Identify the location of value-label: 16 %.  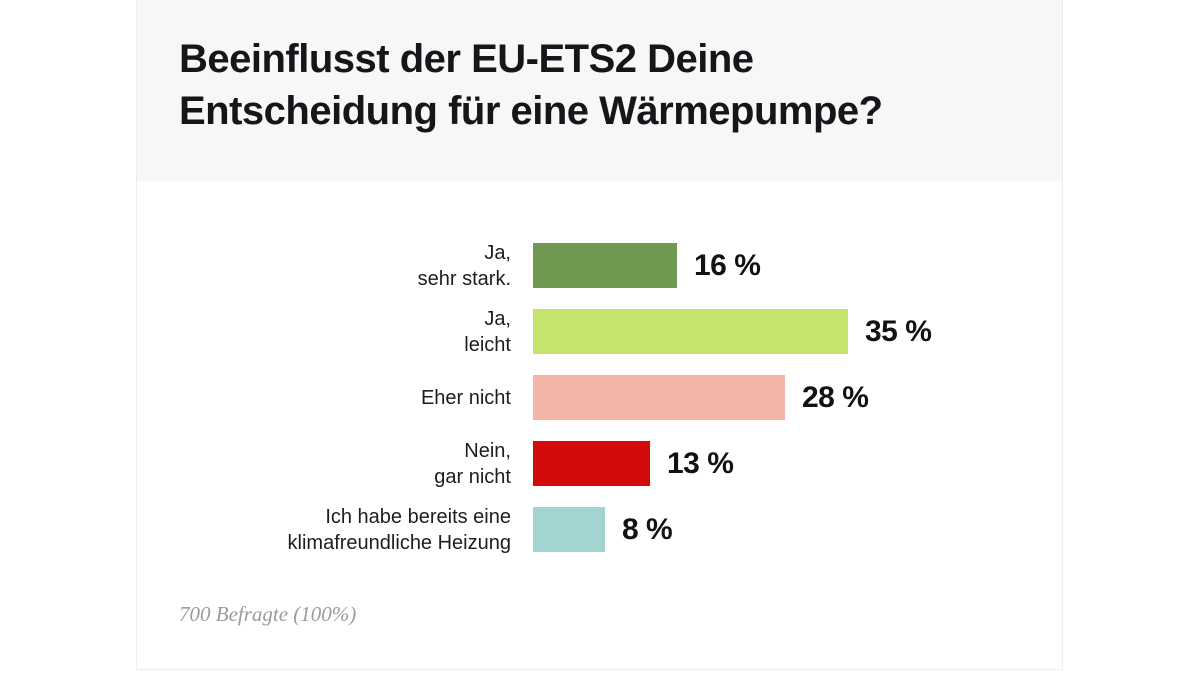
(727, 265).